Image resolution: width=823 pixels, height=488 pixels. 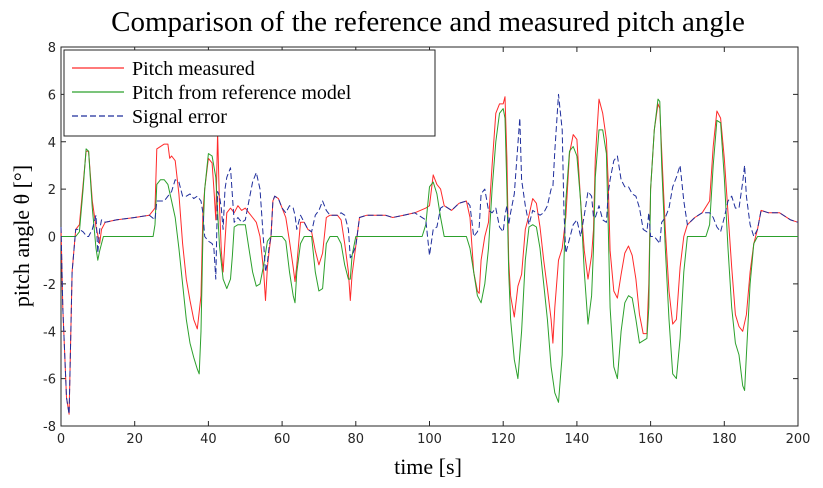 I want to click on x-tick-label: 40, so click(x=208, y=439).